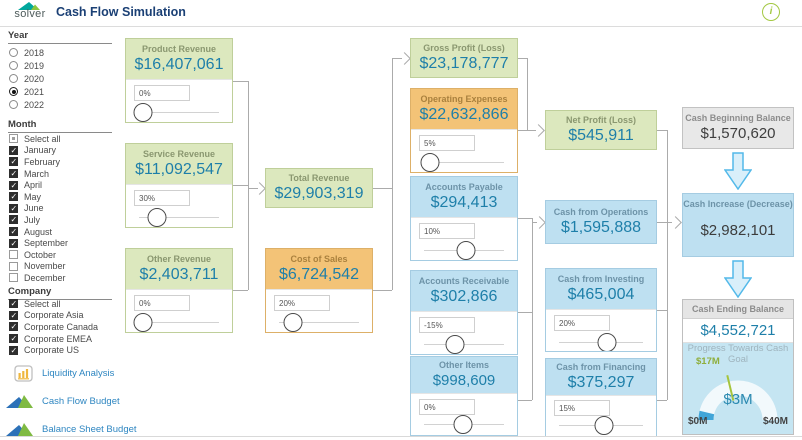 Image resolution: width=802 pixels, height=440 pixels. Describe the element at coordinates (26, 78) in the screenshot. I see `filter-option-2020: 2020` at that location.